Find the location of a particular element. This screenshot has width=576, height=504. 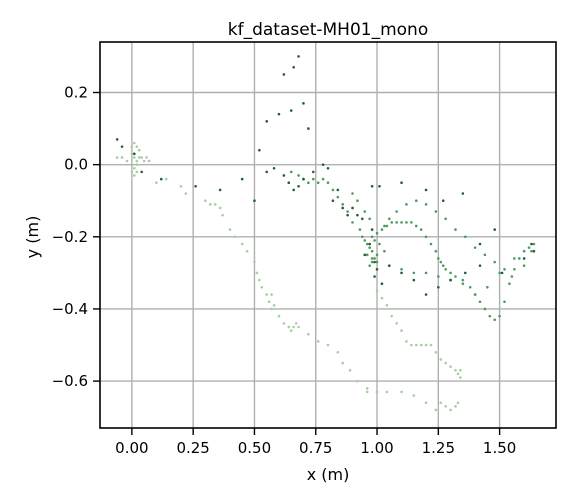

point-series is located at coordinates (412, 246).